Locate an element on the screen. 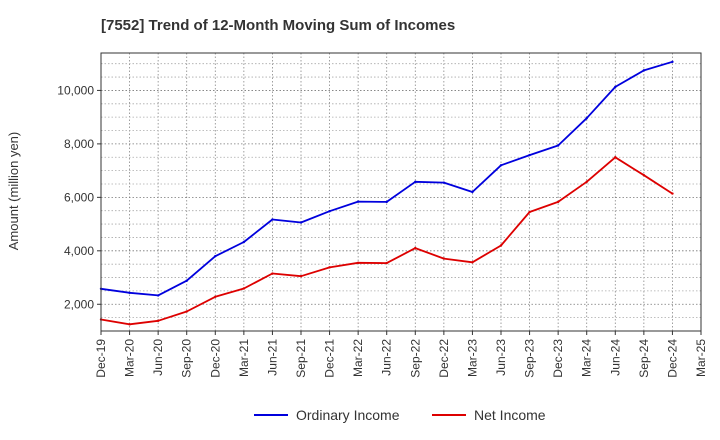 This screenshot has height=440, width=720. x-tick-label: Dec-19 is located at coordinates (101, 358).